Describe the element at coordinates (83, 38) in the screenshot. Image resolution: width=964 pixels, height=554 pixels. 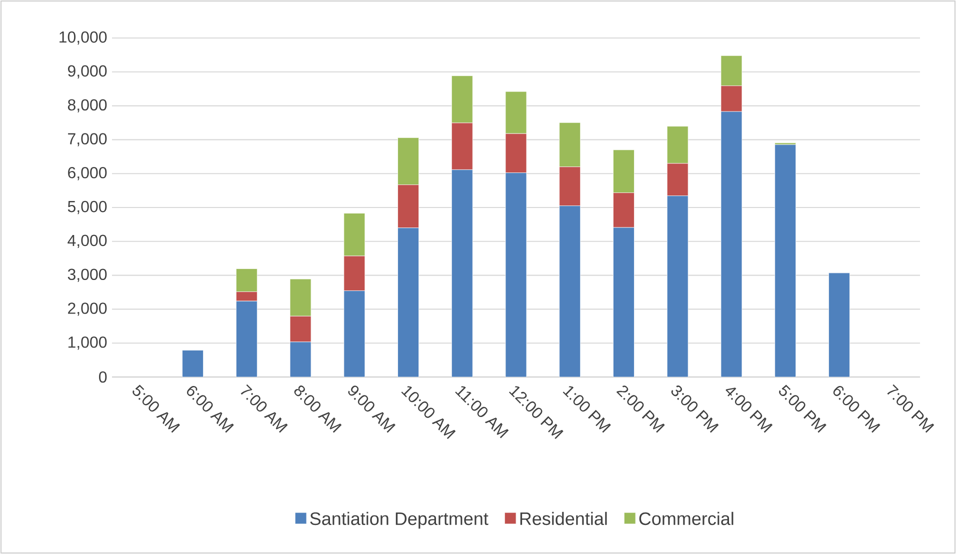
I see `y-tick-label: 10,000` at that location.